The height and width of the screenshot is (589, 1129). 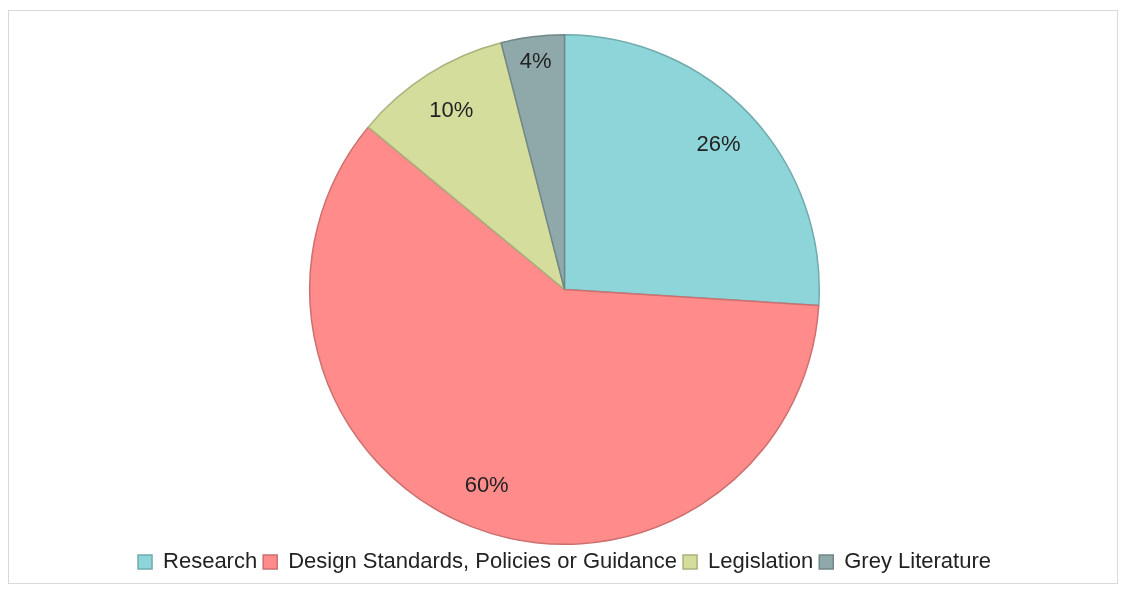 What do you see at coordinates (210, 561) in the screenshot?
I see `legend-label: Research` at bounding box center [210, 561].